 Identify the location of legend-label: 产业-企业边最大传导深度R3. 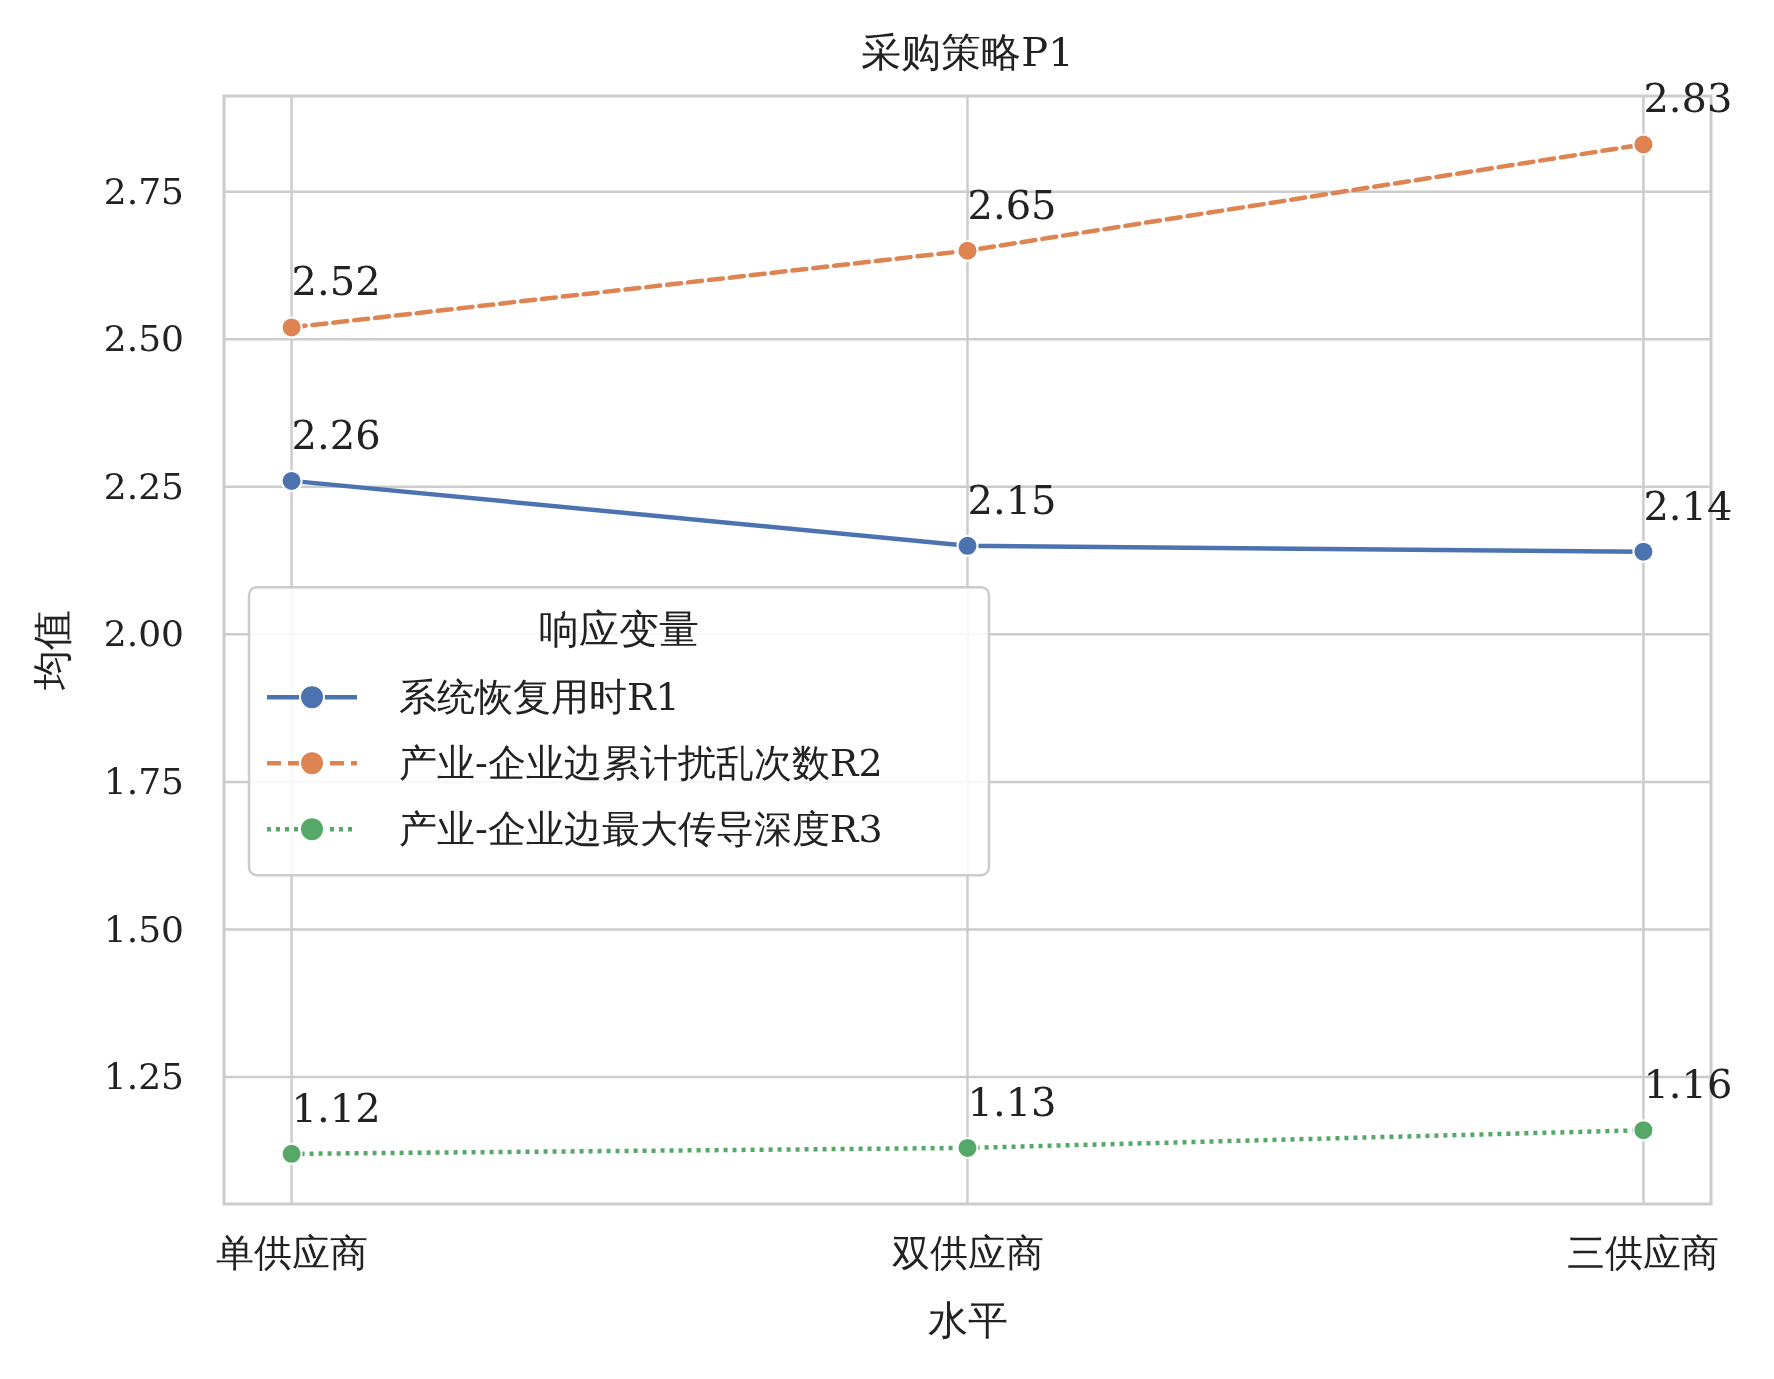
(641, 829).